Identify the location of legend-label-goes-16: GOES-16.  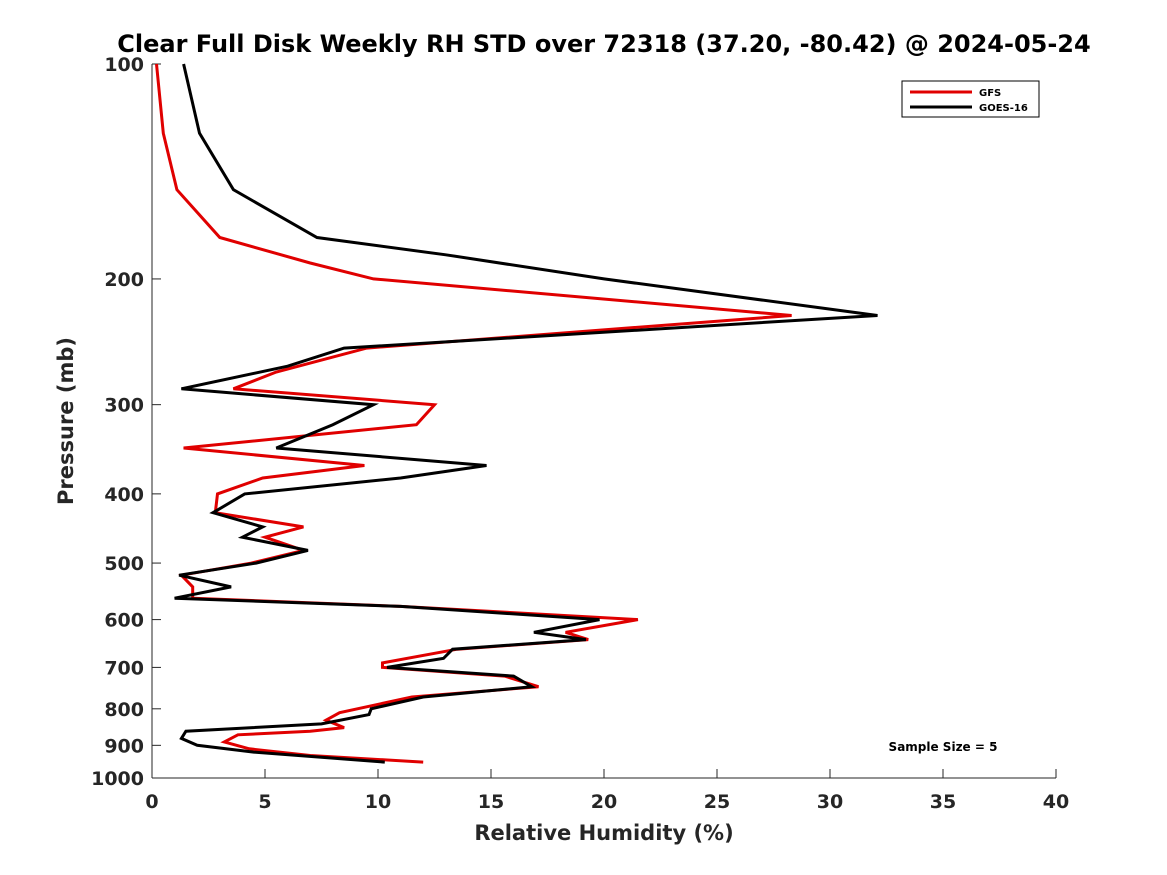
(1003, 108).